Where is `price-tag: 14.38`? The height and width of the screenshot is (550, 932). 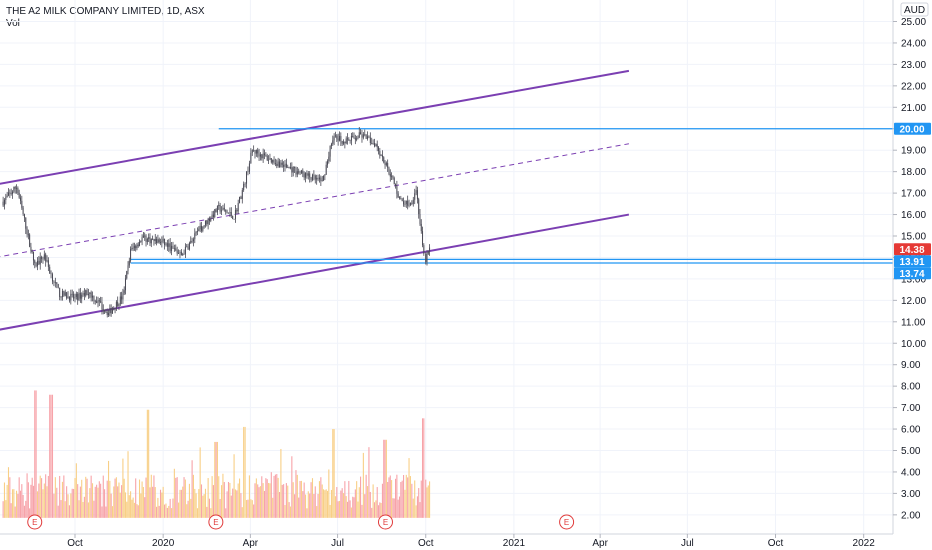 price-tag: 14.38 is located at coordinates (912, 249).